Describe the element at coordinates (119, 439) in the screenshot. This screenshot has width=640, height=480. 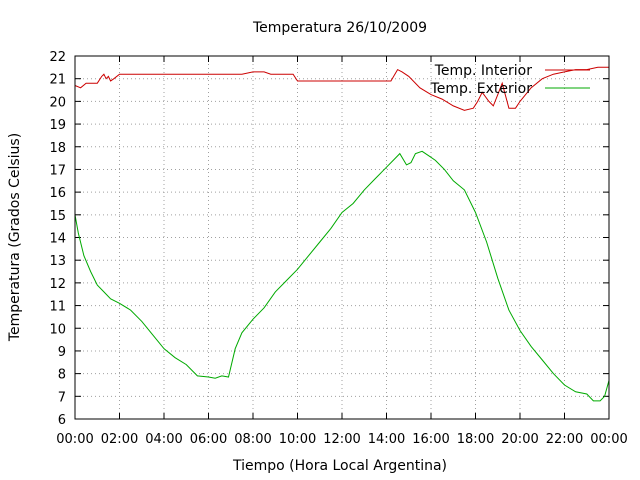
I see `x-tick-label: 02:00` at that location.